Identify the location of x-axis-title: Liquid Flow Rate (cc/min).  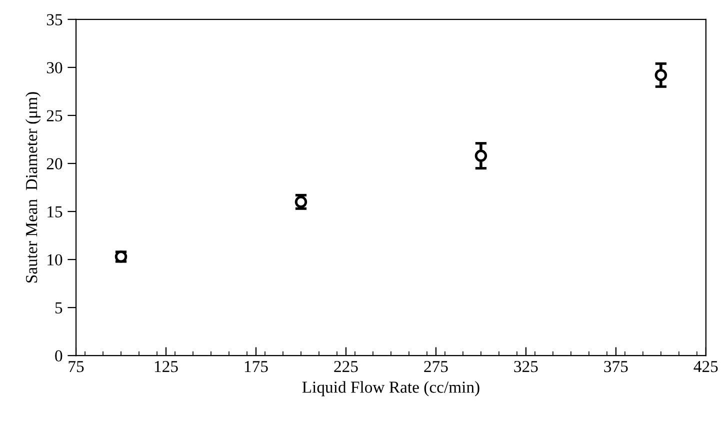
(391, 388).